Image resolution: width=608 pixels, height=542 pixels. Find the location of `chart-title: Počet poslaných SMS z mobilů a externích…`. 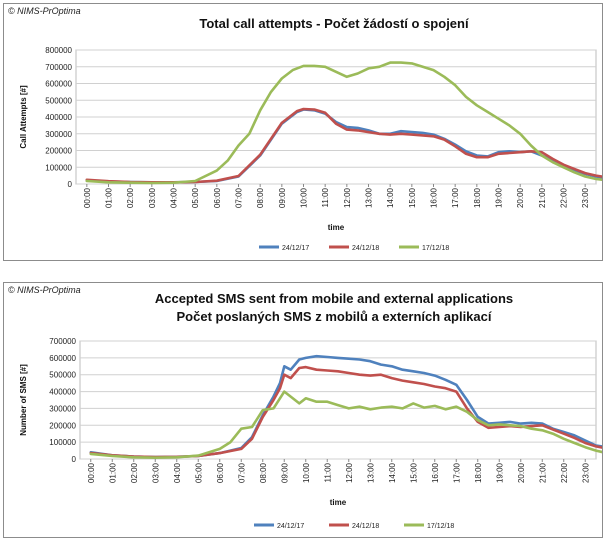

chart-title: Počet poslaných SMS z mobilů a externích… is located at coordinates (334, 316).